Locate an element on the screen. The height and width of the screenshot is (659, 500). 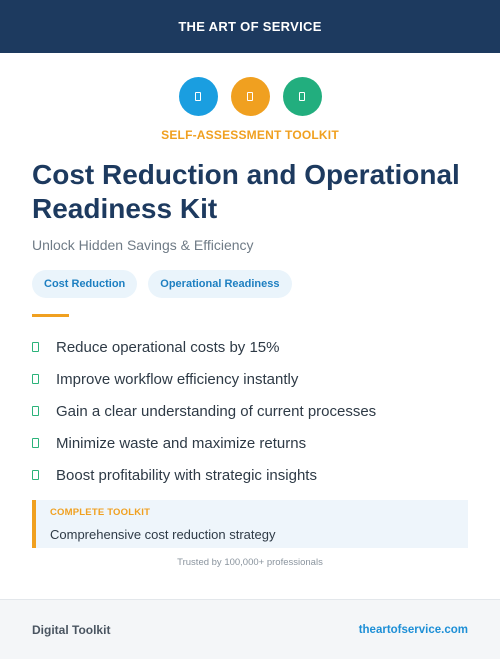
footer-label: Digital Toolkit is located at coordinates (71, 629).